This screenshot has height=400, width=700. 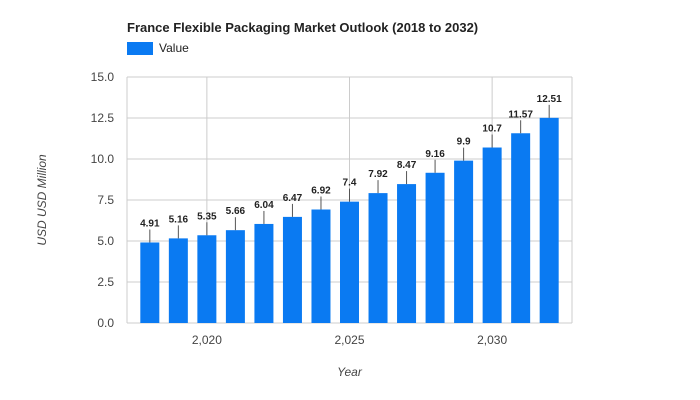 What do you see at coordinates (236, 211) in the screenshot?
I see `data-label: 5.66` at bounding box center [236, 211].